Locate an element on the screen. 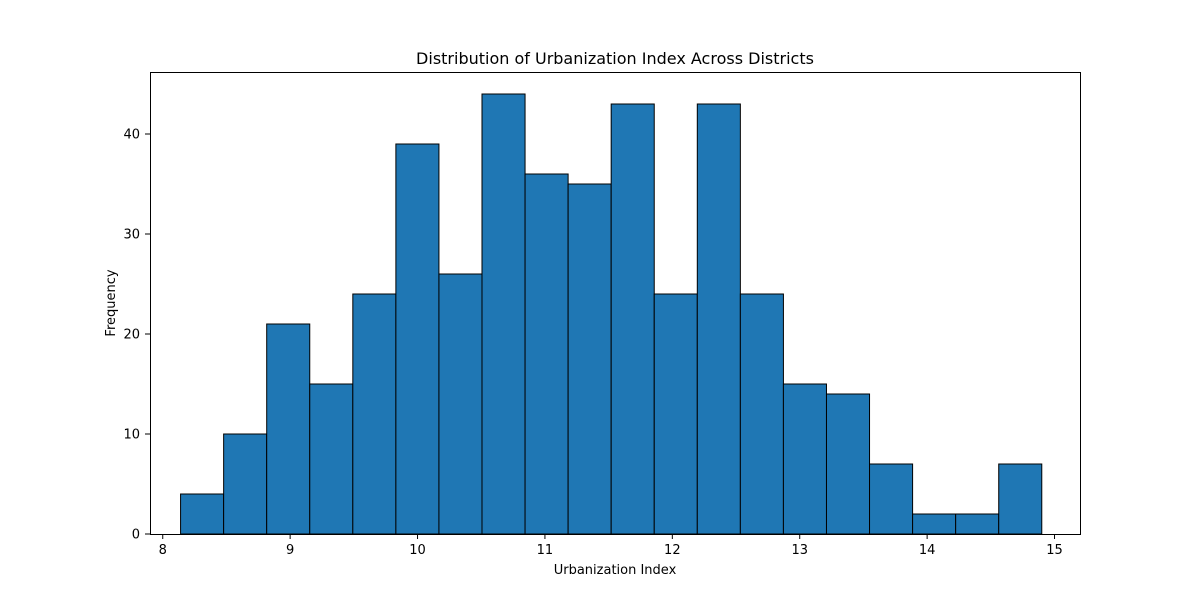  x-tick-label: 8 is located at coordinates (163, 550).